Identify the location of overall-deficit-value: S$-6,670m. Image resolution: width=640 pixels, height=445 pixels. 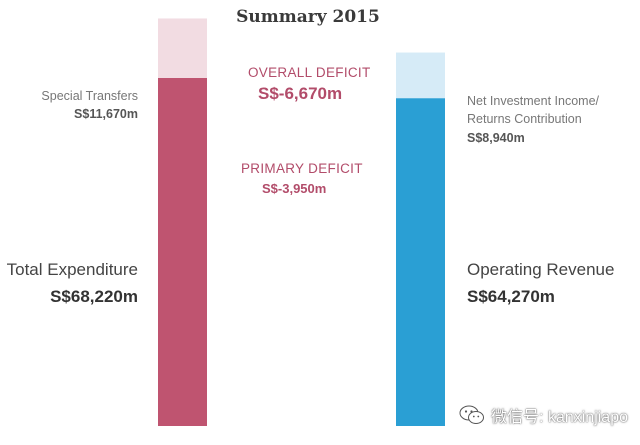
(300, 93).